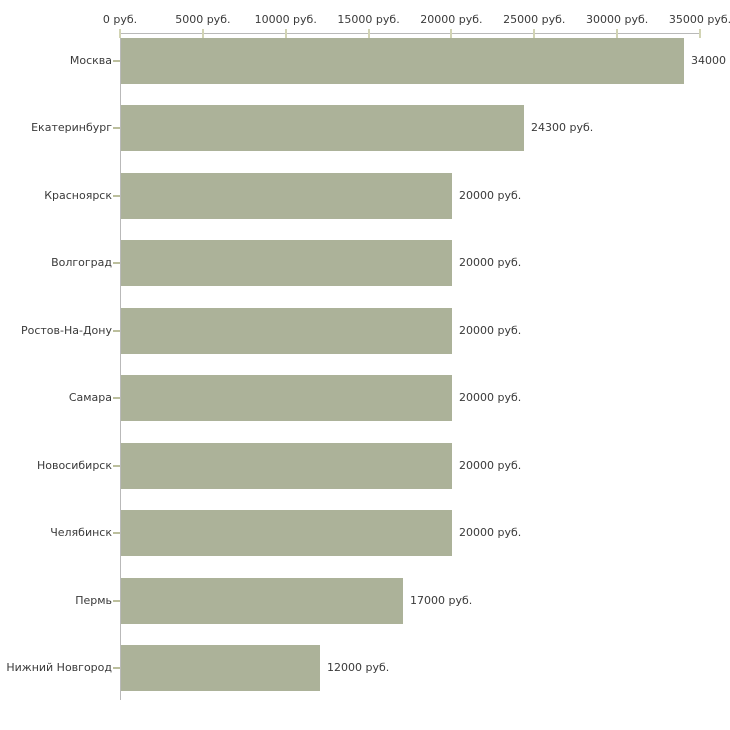 The image size is (730, 730). I want to click on x-axis-tick-label: 0 руб., so click(120, 19).